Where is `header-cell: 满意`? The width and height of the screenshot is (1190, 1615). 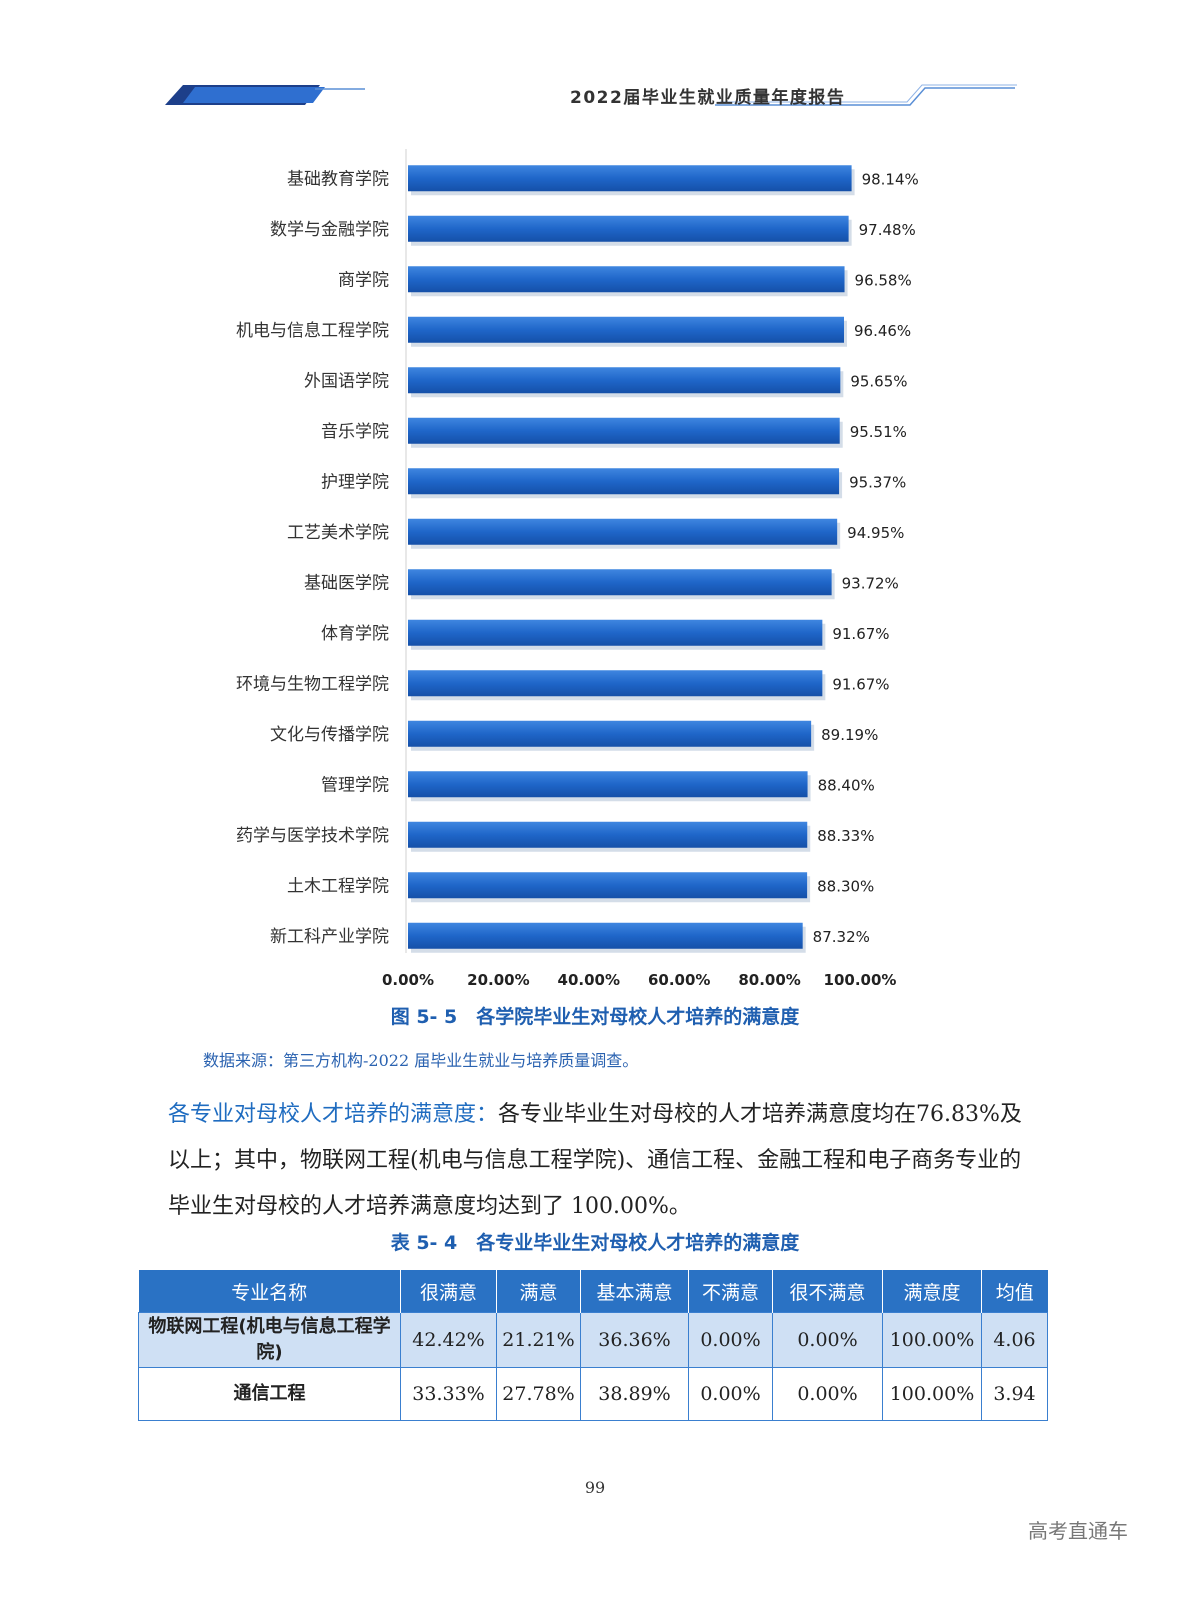 header-cell: 满意 is located at coordinates (538, 1291).